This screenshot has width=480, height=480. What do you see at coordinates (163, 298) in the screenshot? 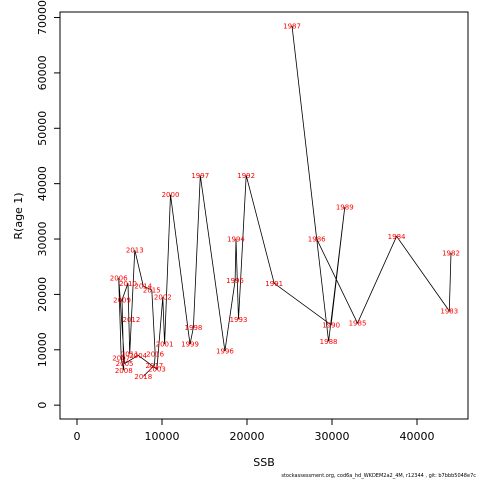
I see `point-label-2002: 2002` at bounding box center [163, 298].